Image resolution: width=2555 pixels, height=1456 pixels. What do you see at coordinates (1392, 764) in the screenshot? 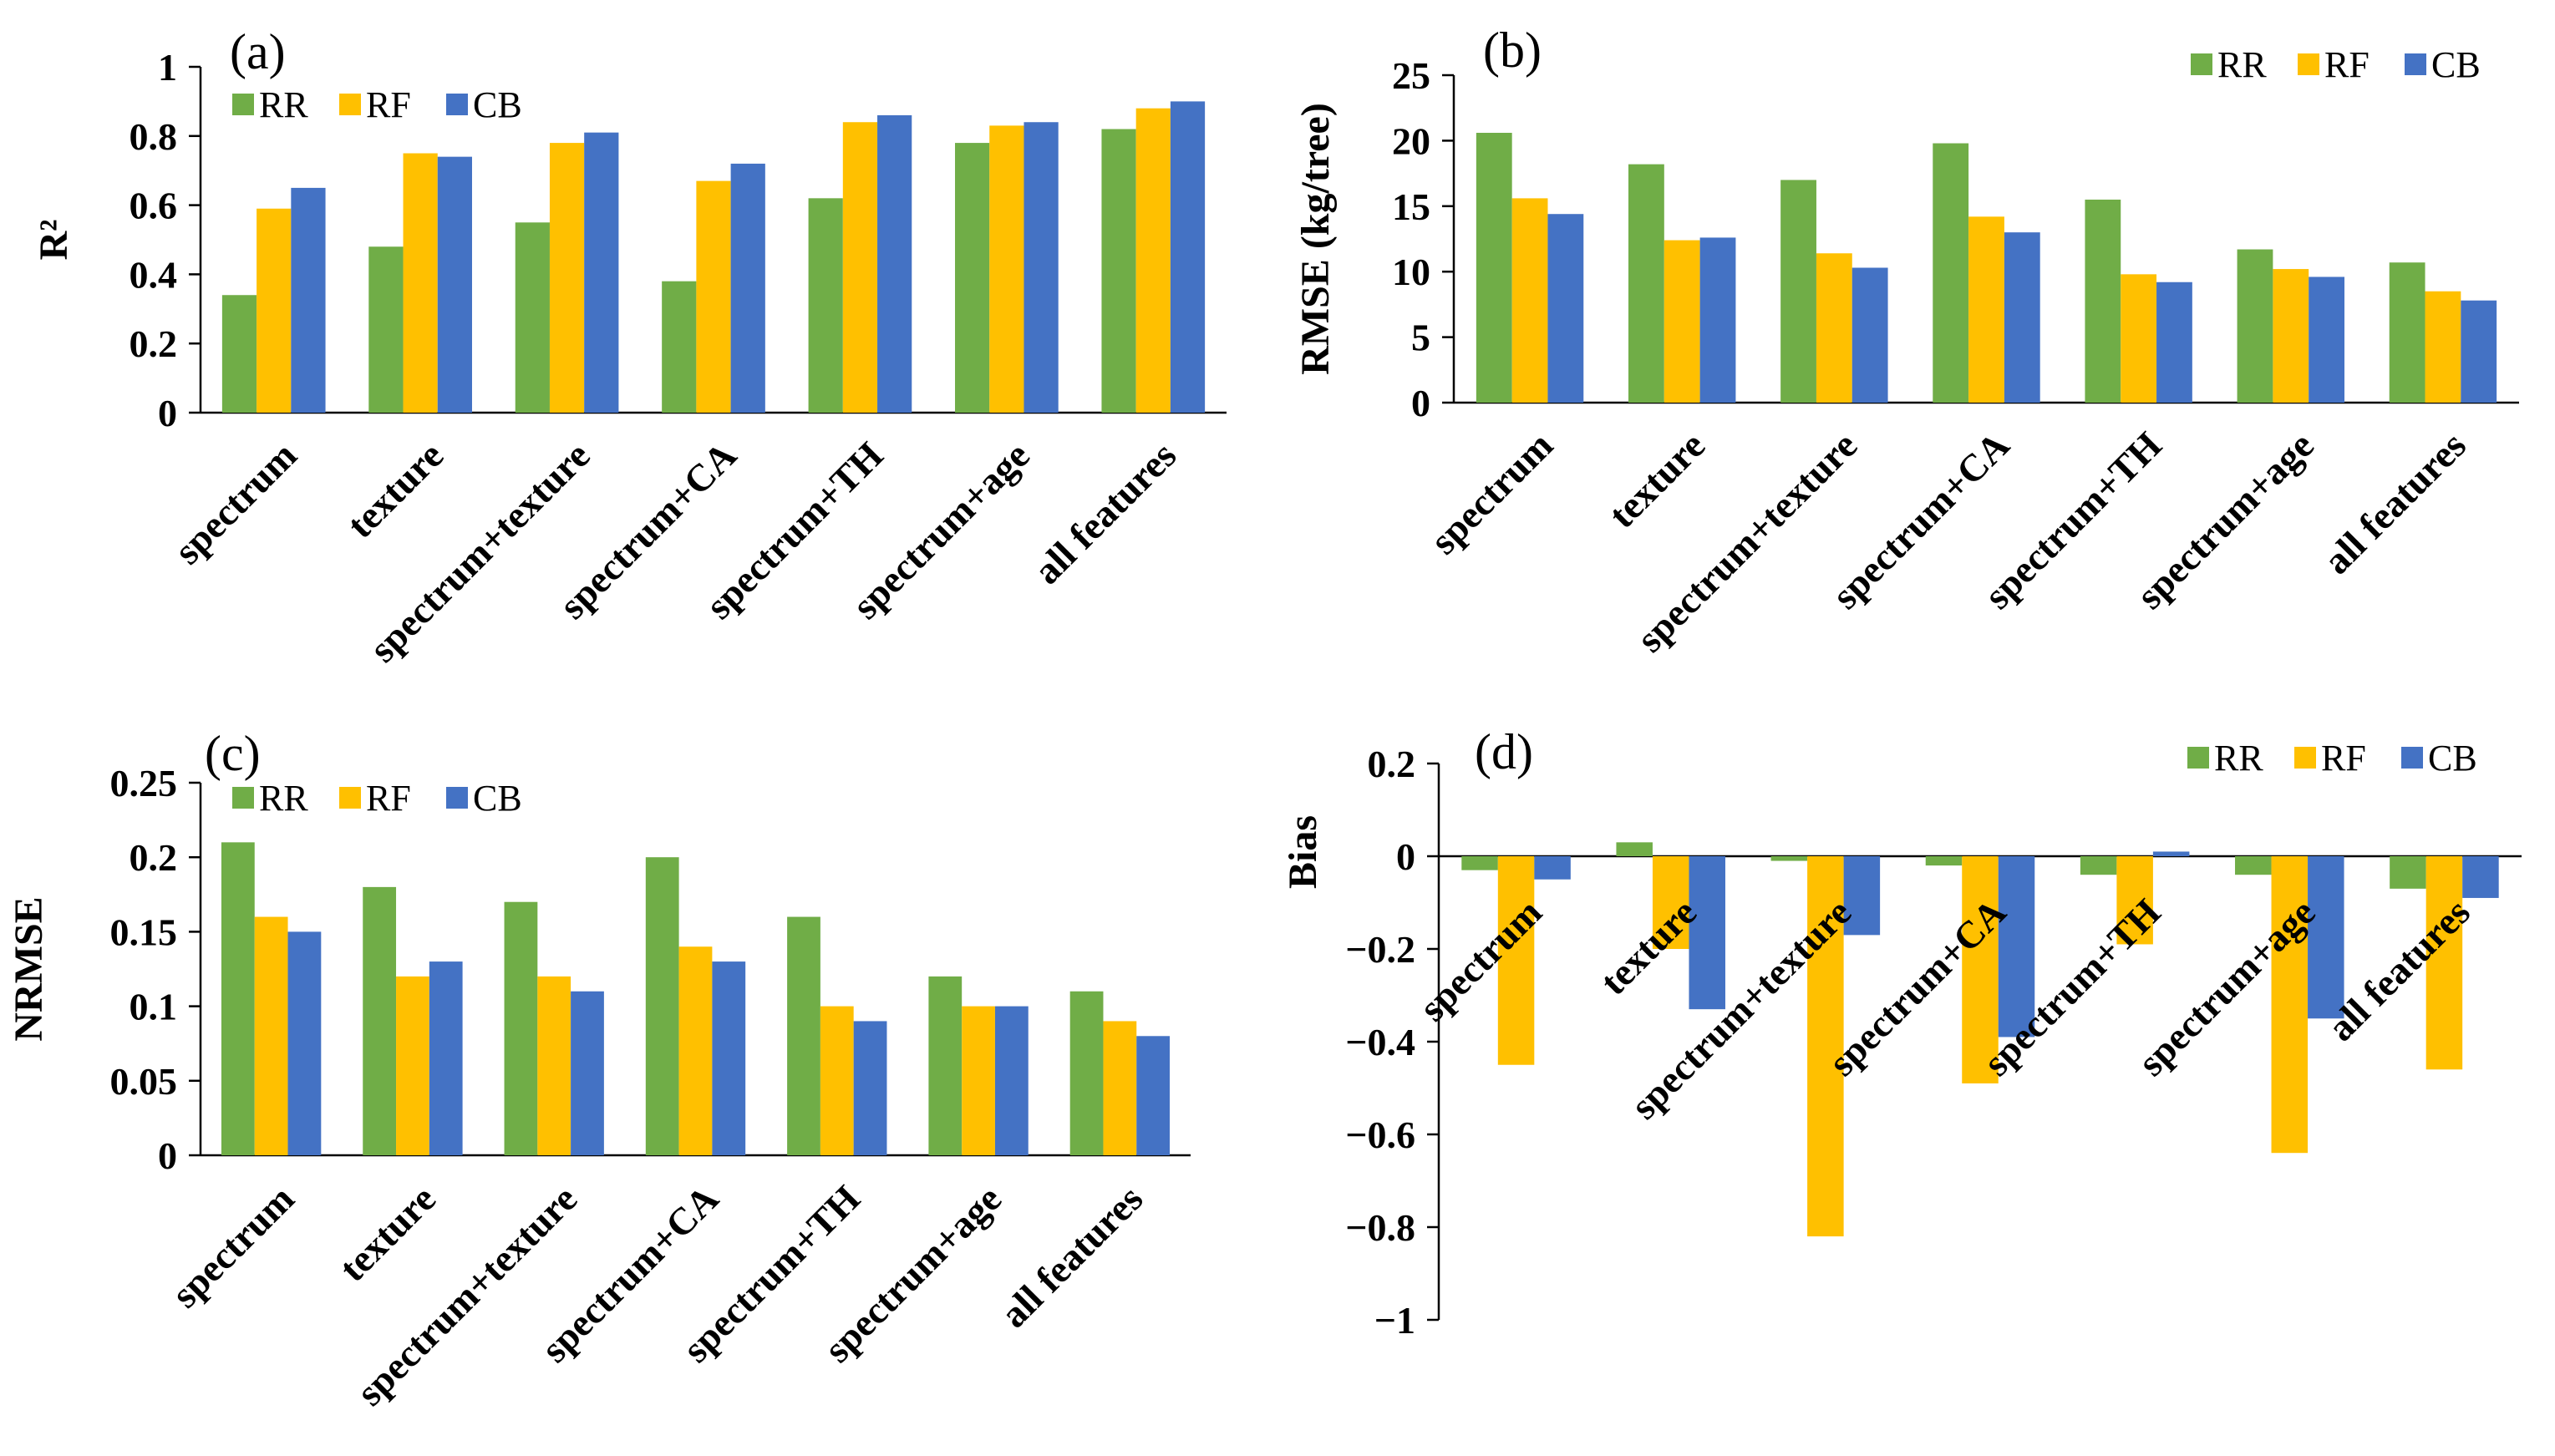
I see `y-tick-label: 0.2` at bounding box center [1392, 764].